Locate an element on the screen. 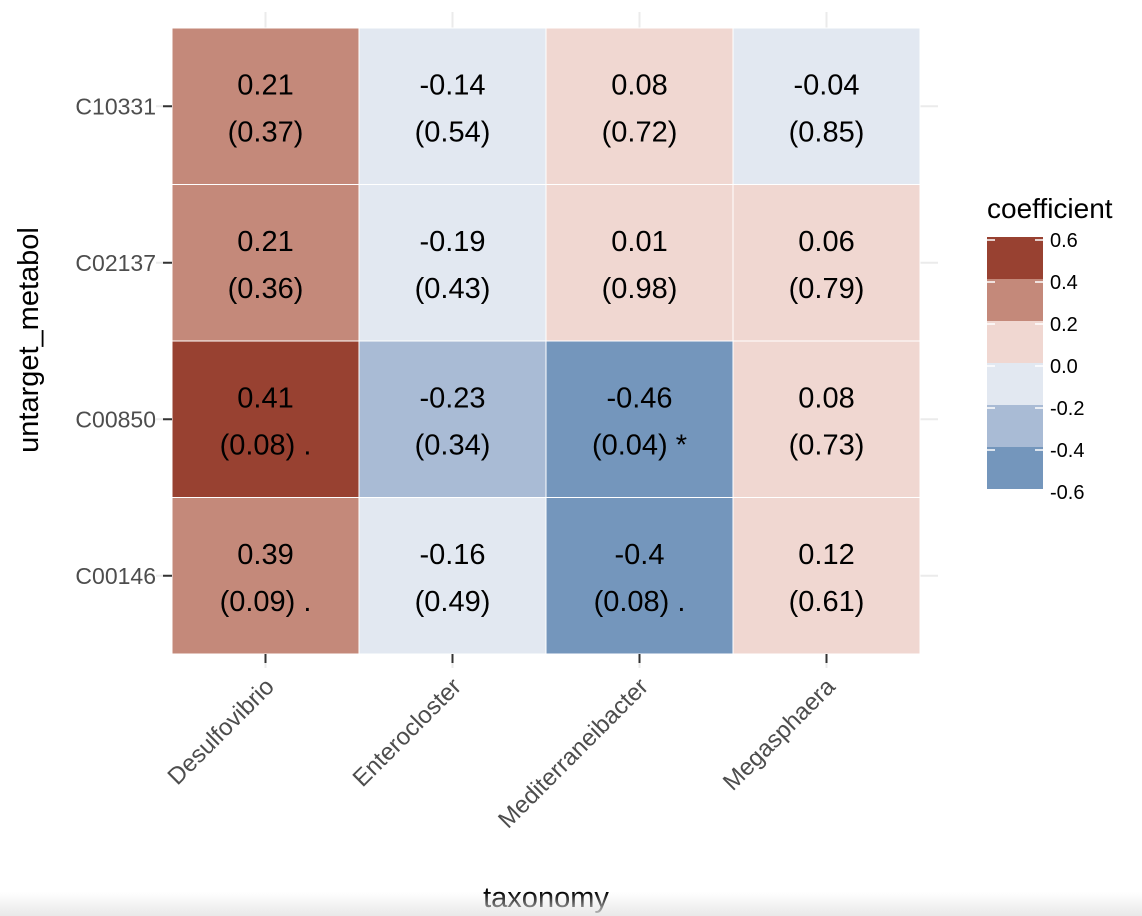  y-axis-title: untarget_metabol is located at coordinates (29, 340).